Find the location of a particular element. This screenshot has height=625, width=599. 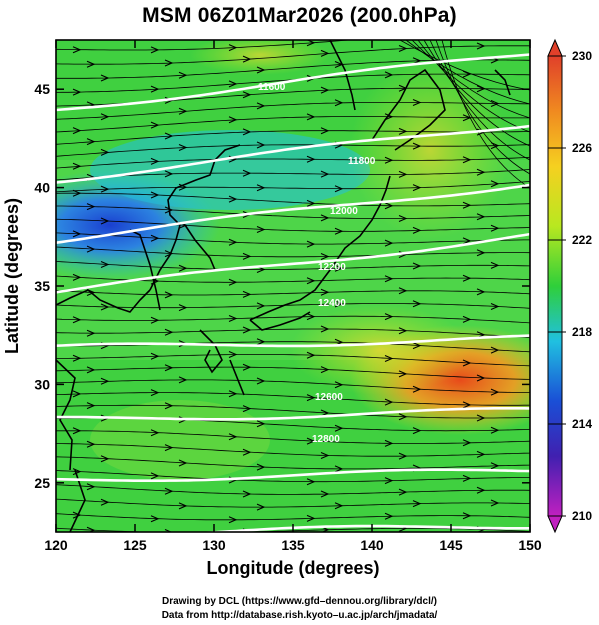

colorbar-min-triangle is located at coordinates (555, 524).